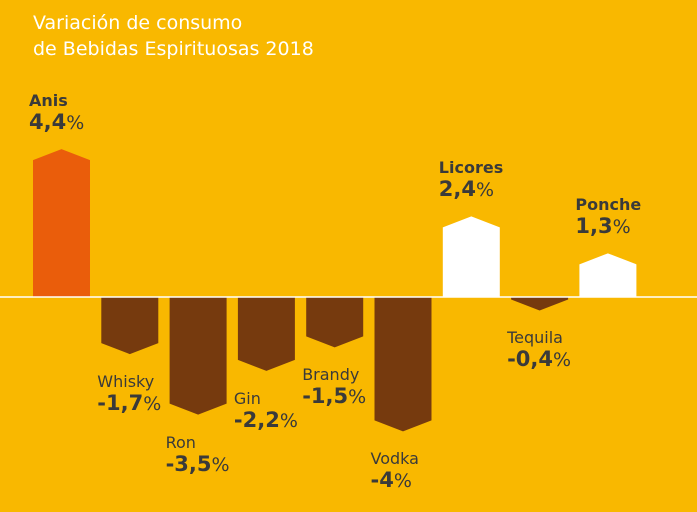 The height and width of the screenshot is (512, 697). Describe the element at coordinates (535, 338) in the screenshot. I see `category-label: Tequila` at that location.